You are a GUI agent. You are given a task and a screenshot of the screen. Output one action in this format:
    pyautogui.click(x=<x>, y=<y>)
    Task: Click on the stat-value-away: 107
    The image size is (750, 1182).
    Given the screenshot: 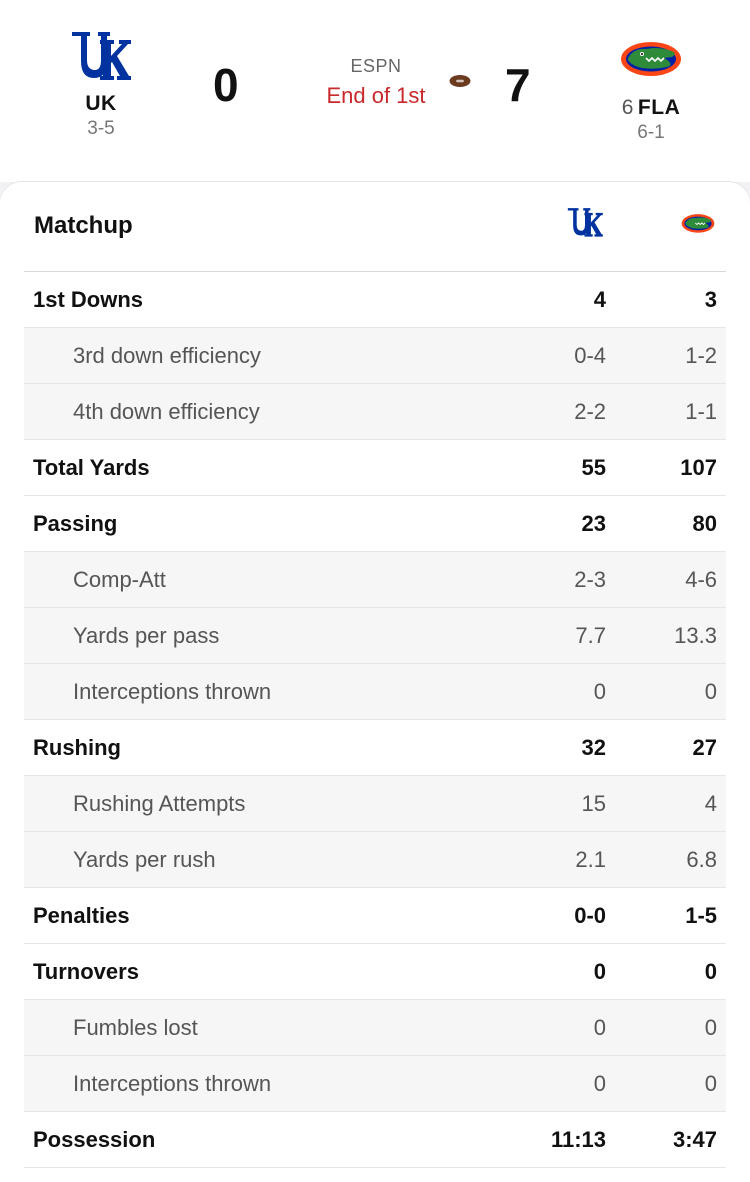 What is the action you would take?
    pyautogui.click(x=698, y=467)
    